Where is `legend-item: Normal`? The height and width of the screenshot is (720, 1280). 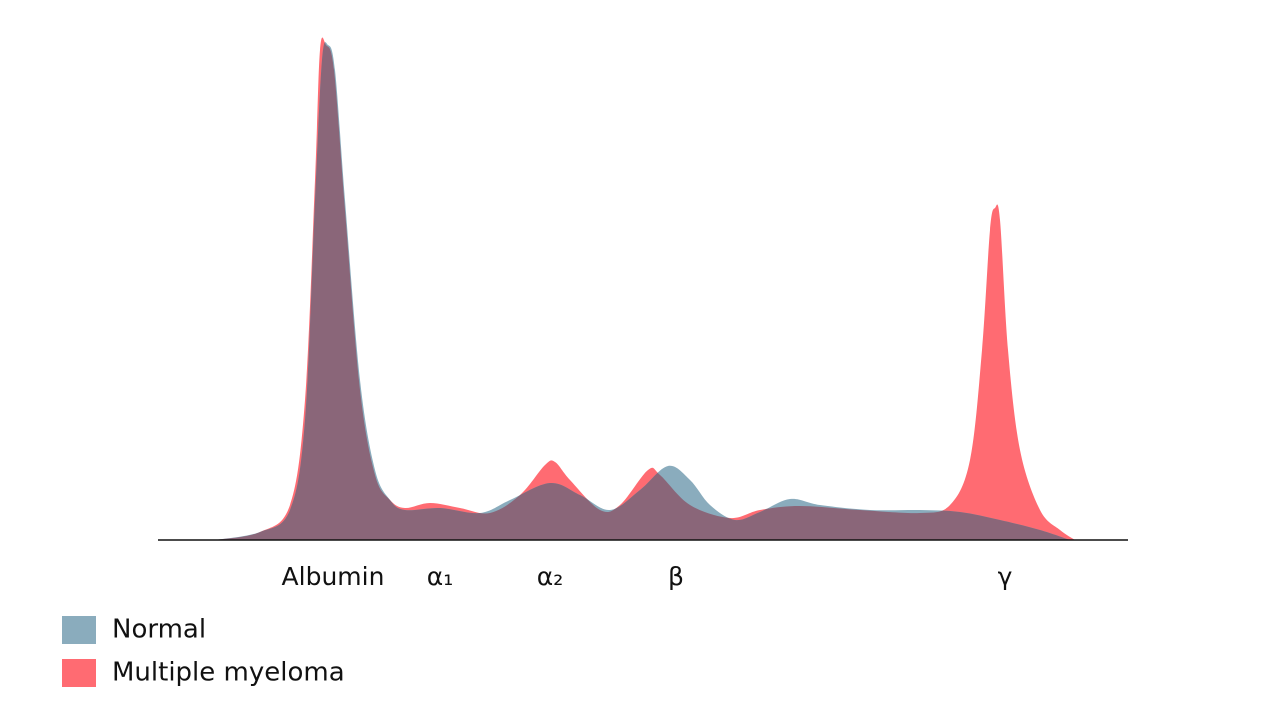
legend-item: Normal is located at coordinates (134, 630).